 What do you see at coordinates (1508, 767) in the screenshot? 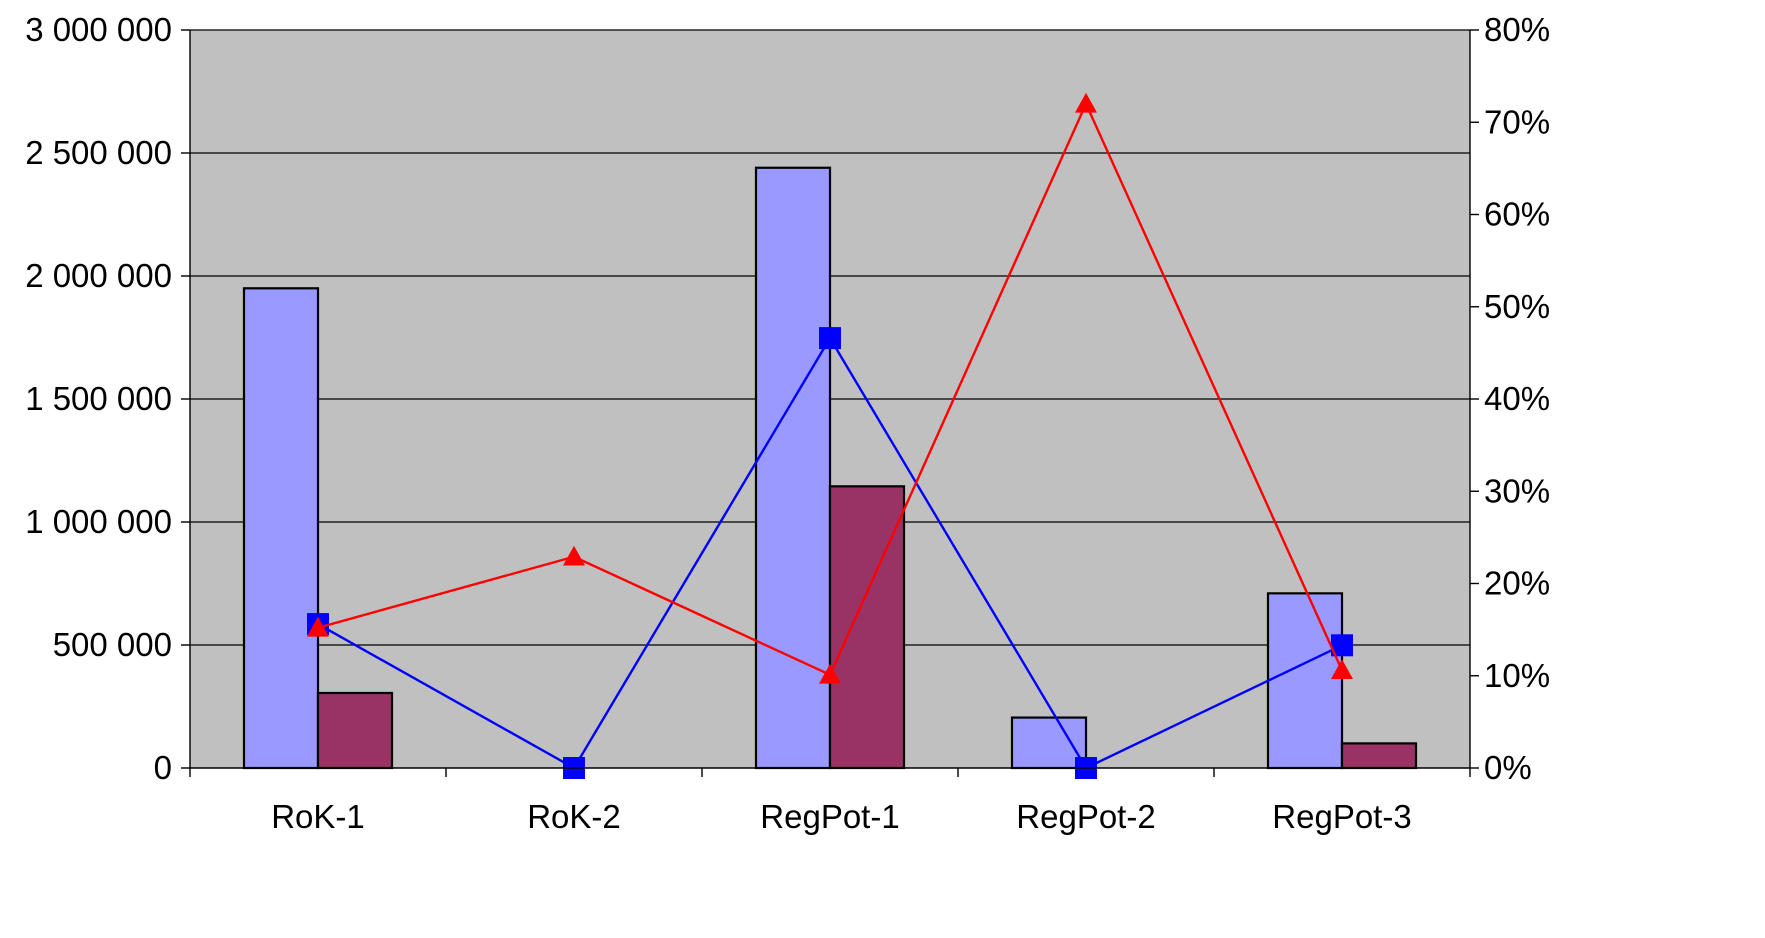
I see `right-tick-label: 0%` at bounding box center [1508, 767].